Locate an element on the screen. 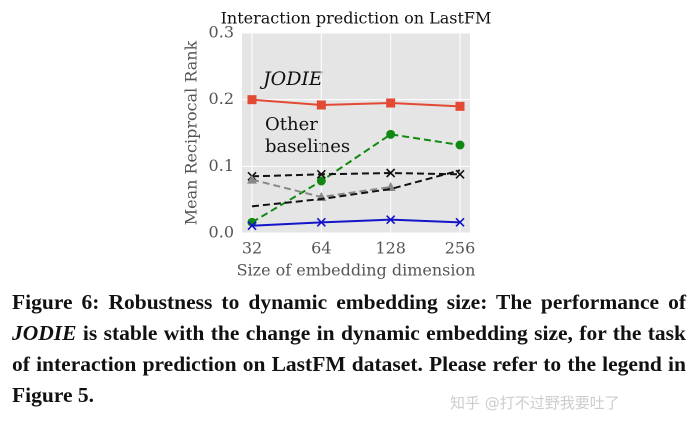 This screenshot has height=433, width=699. x-axis-label: Size of embedding dimension is located at coordinates (356, 270).